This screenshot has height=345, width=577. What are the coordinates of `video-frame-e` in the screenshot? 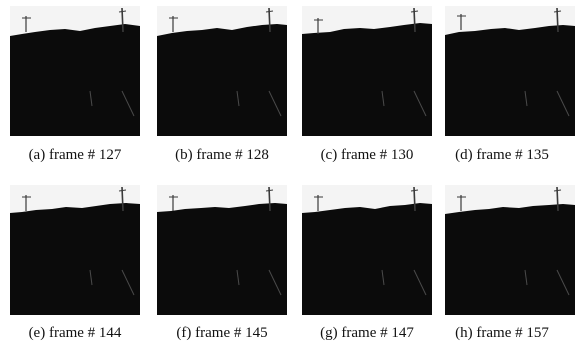 It's located at (75, 250).